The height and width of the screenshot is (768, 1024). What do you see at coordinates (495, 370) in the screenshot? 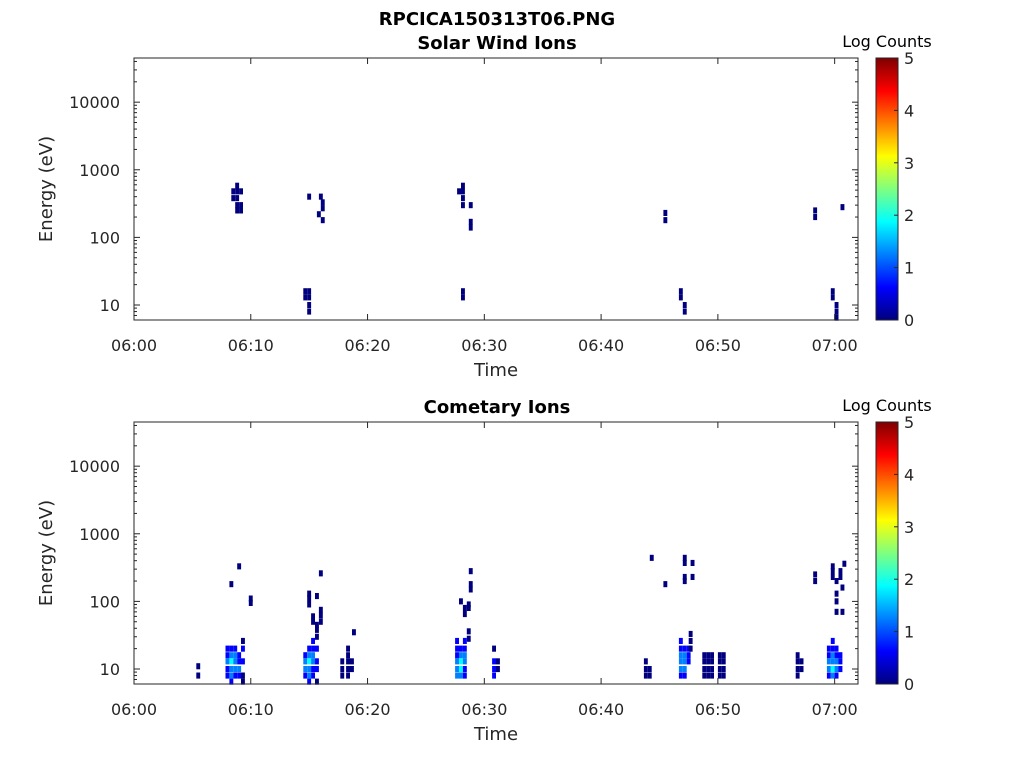
I see `x-axis-label: Time` at bounding box center [495, 370].